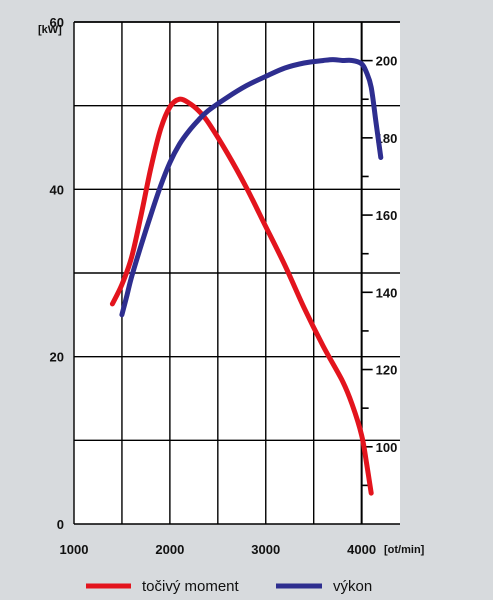 The height and width of the screenshot is (600, 493). I want to click on y-left-tick-label: 20, so click(57, 357).